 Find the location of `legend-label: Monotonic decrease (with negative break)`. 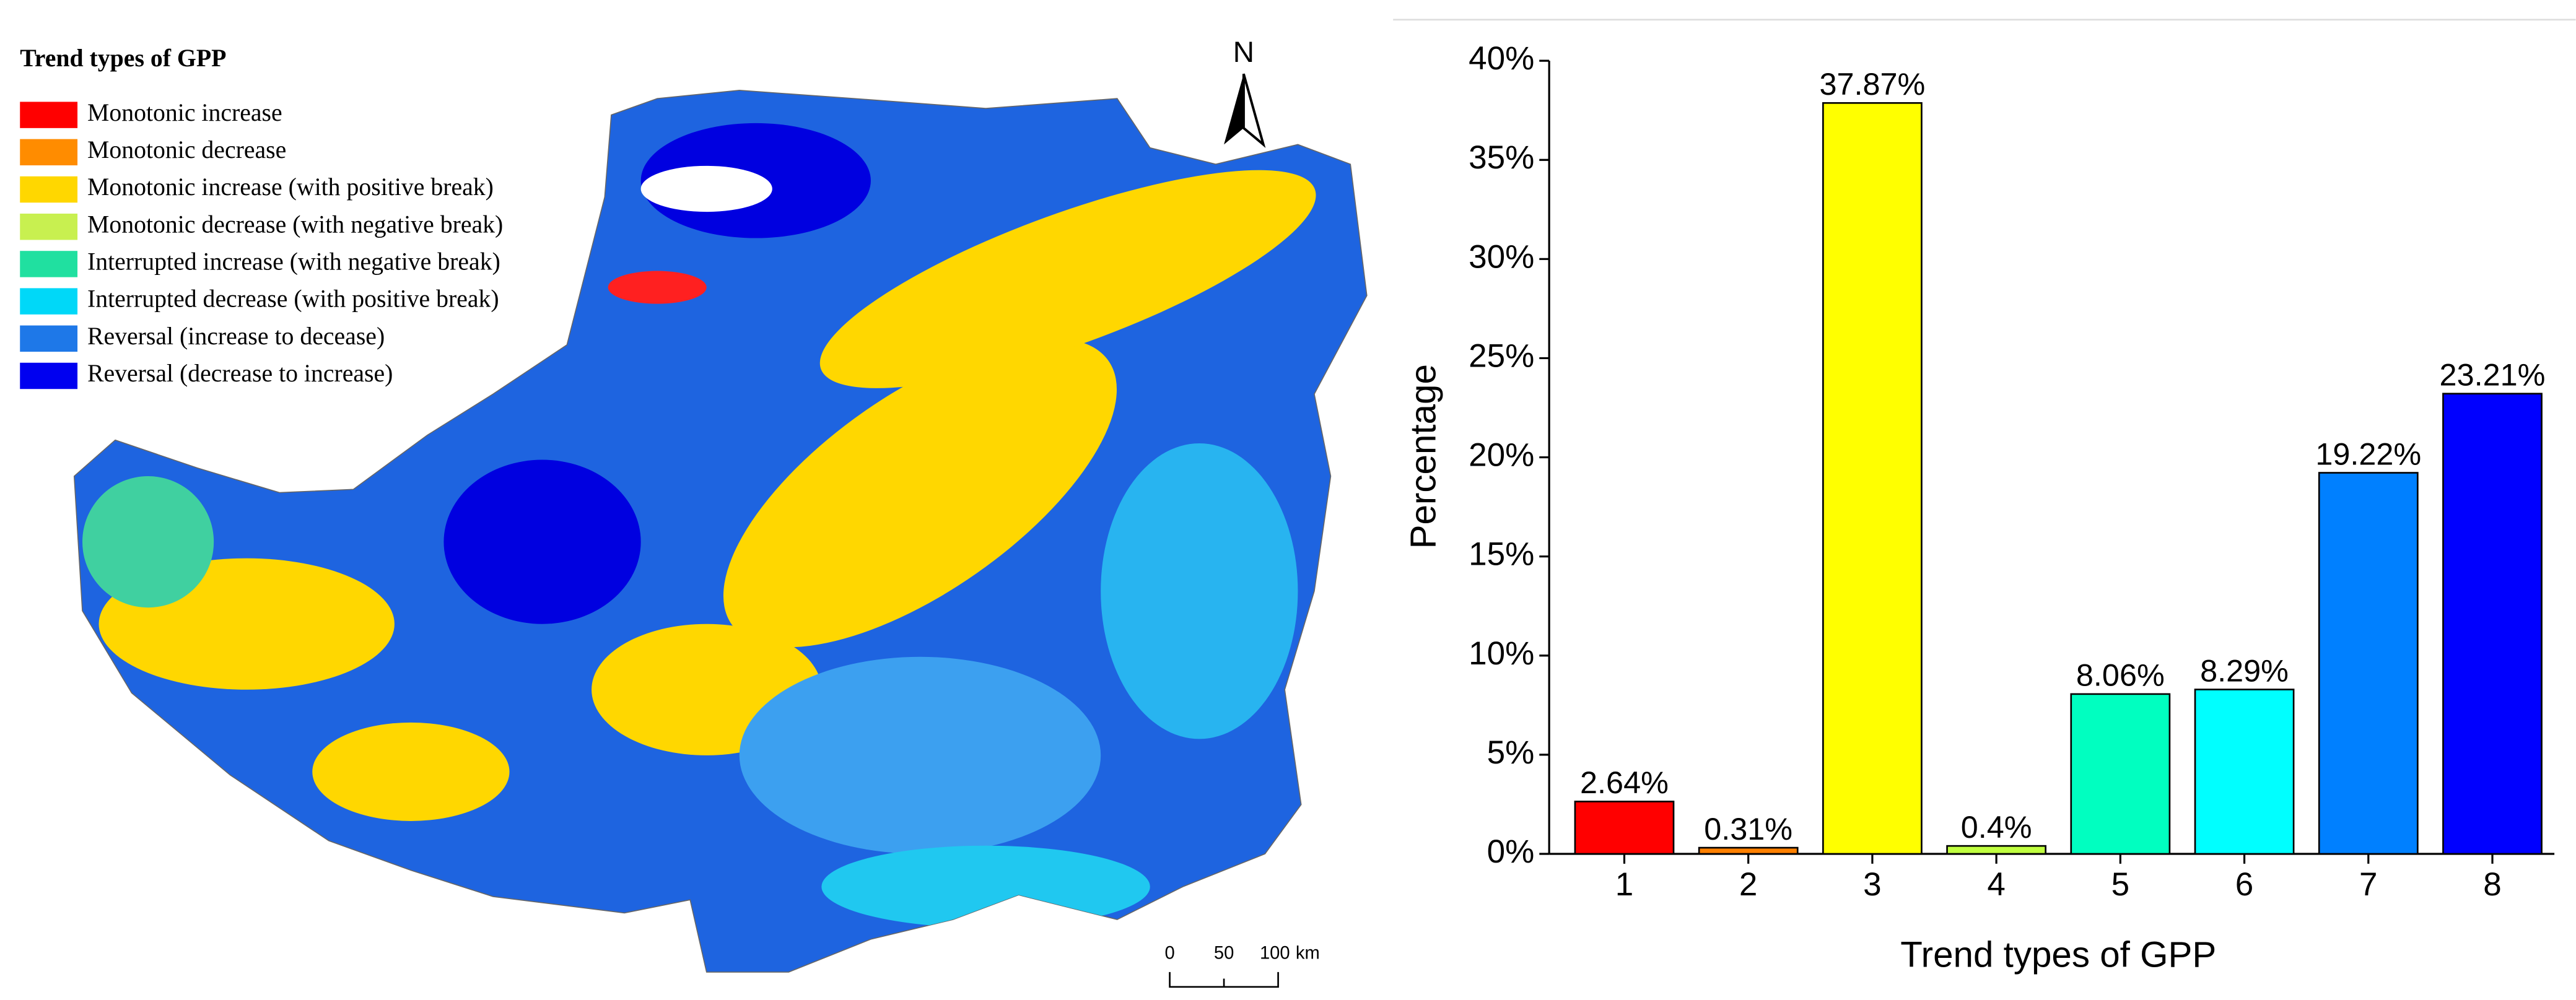

legend-label: Monotonic decrease (with negative break) is located at coordinates (295, 224).